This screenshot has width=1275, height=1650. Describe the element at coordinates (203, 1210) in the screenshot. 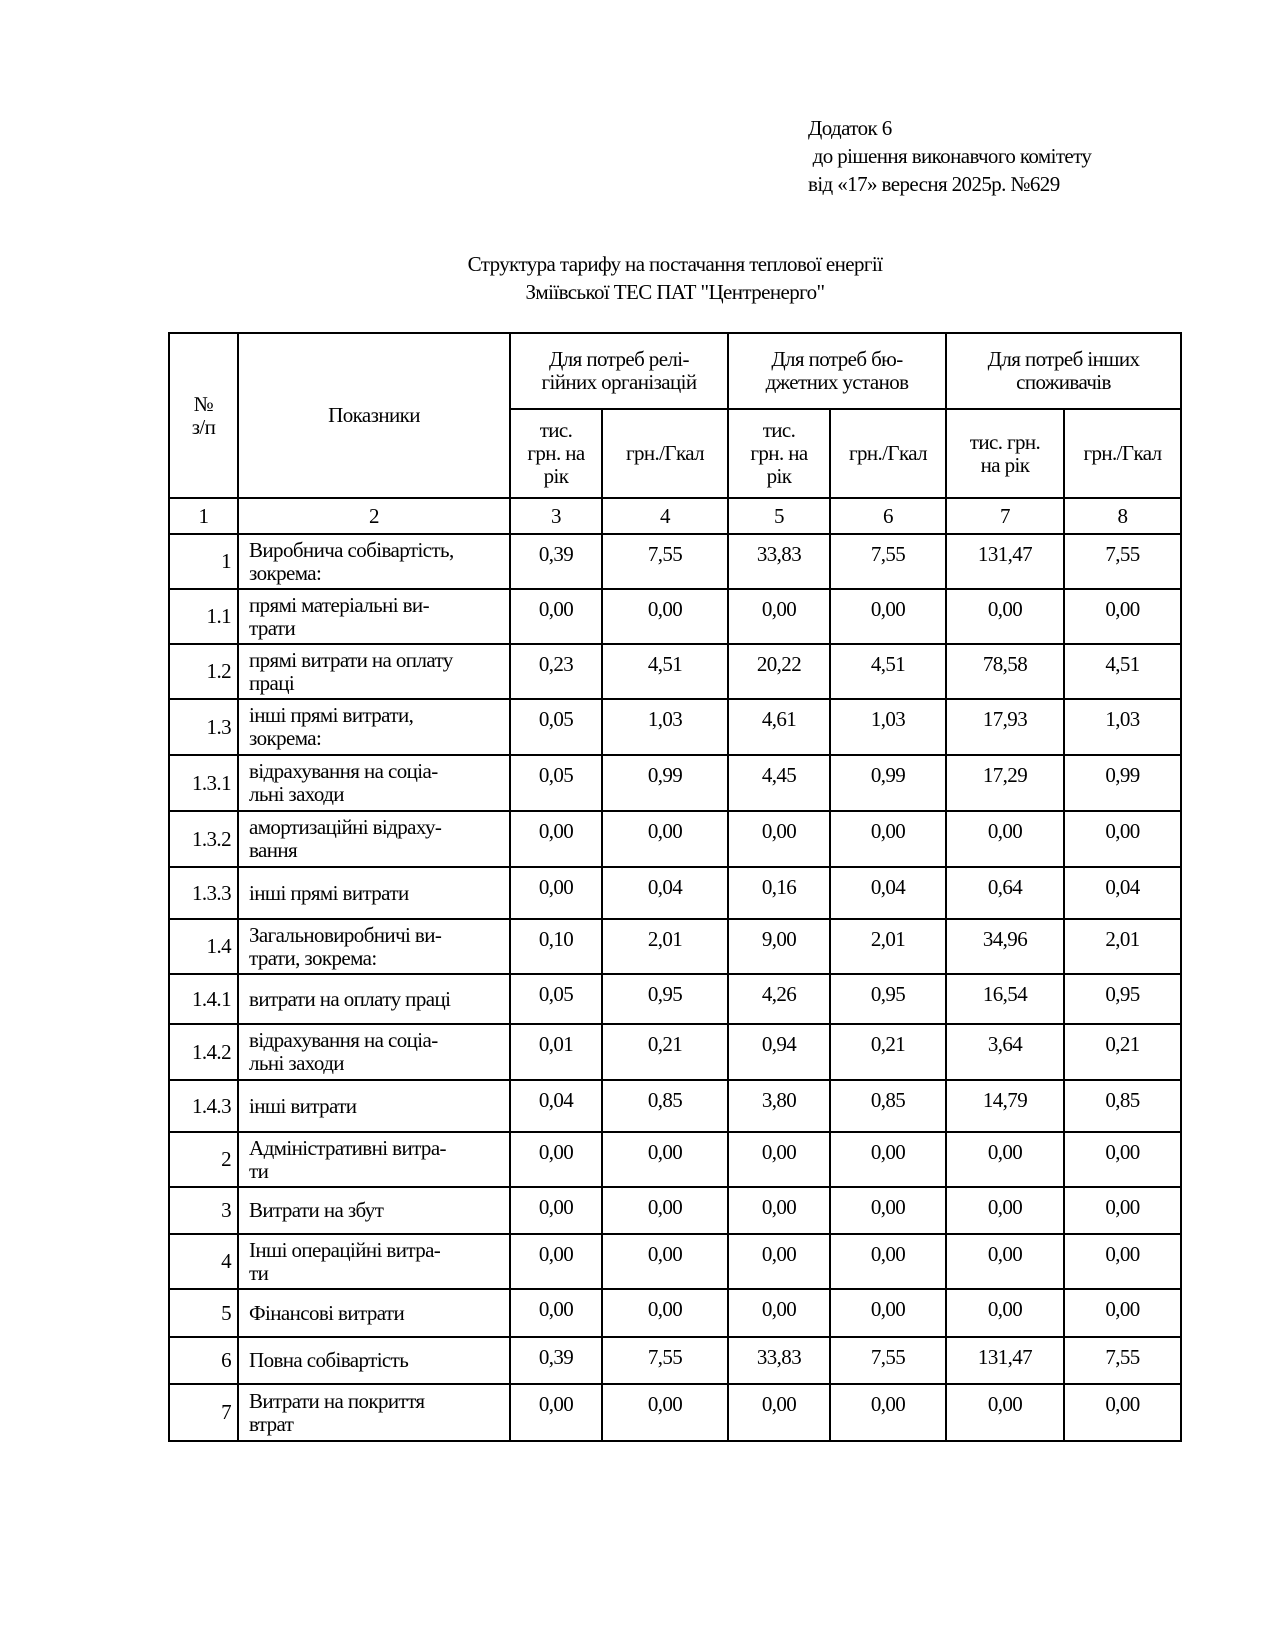

I see `row-number: 3` at that location.